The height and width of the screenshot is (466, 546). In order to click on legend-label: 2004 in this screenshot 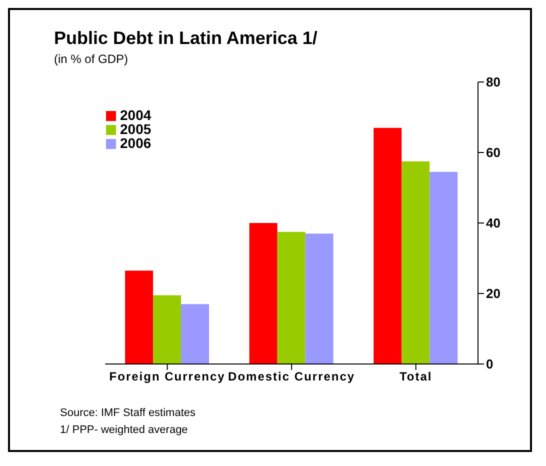, I will do `click(136, 115)`.